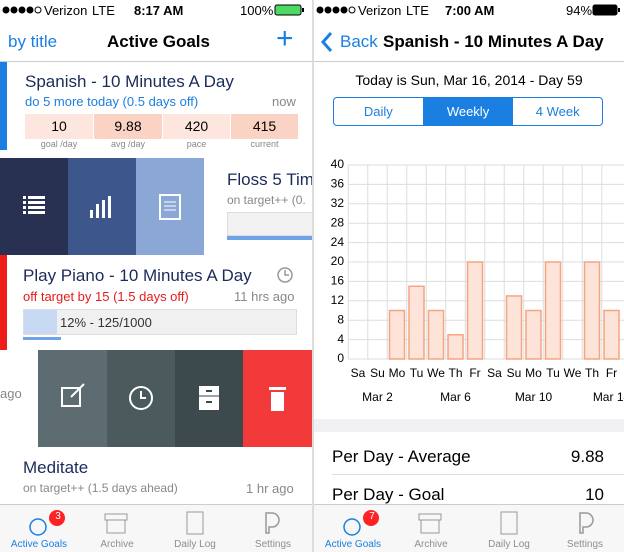 The image size is (624, 552). I want to click on chart-button, so click(102, 206).